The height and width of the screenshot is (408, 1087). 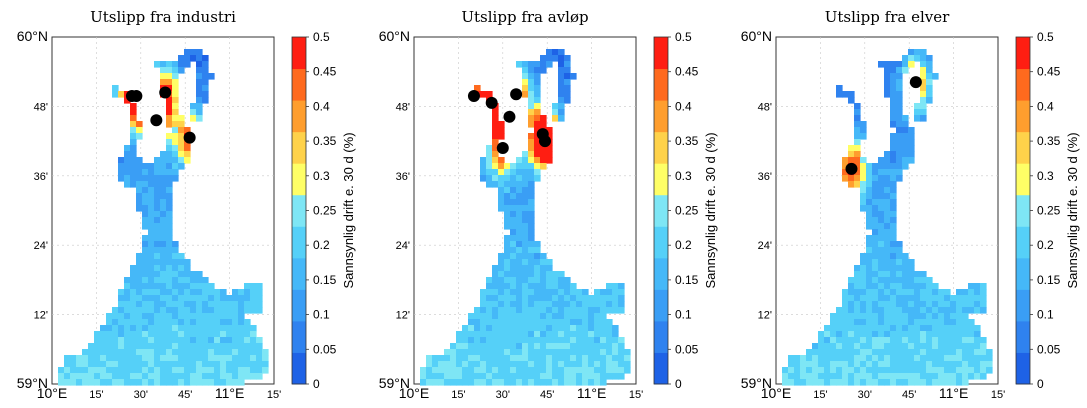 What do you see at coordinates (765, 177) in the screenshot?
I see `y-tick-label: 36'` at bounding box center [765, 177].